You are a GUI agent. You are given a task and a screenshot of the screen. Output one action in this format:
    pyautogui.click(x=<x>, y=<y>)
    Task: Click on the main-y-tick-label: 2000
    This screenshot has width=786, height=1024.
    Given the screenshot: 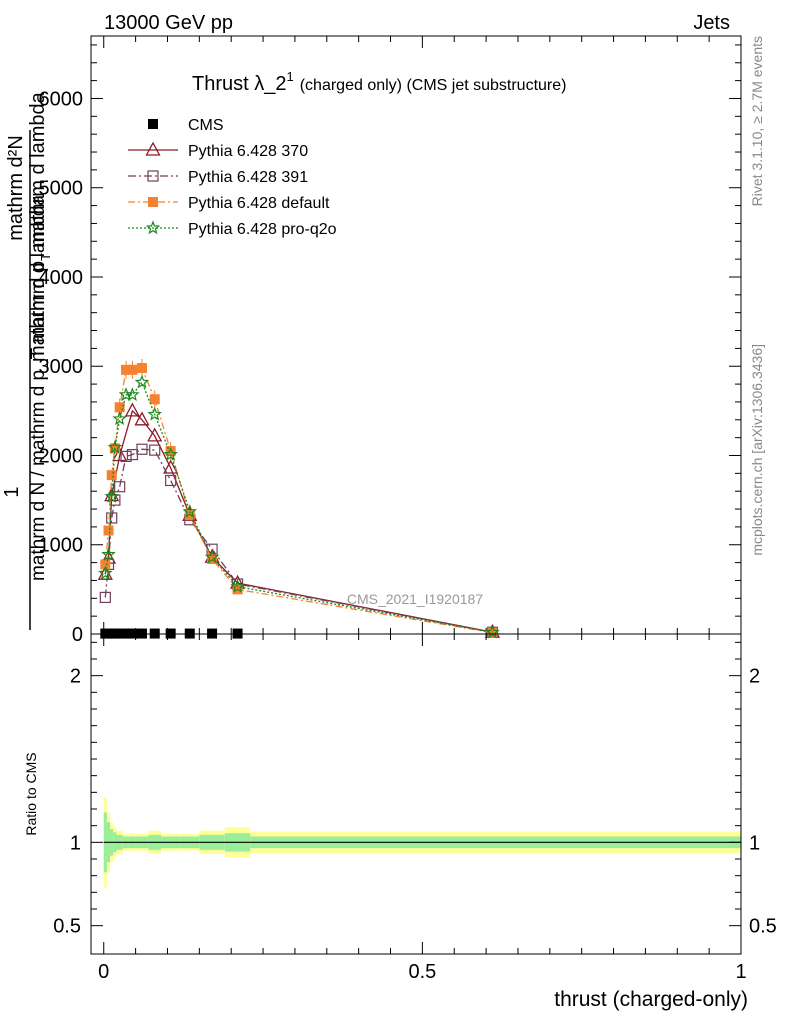 What is the action you would take?
    pyautogui.click(x=61, y=456)
    